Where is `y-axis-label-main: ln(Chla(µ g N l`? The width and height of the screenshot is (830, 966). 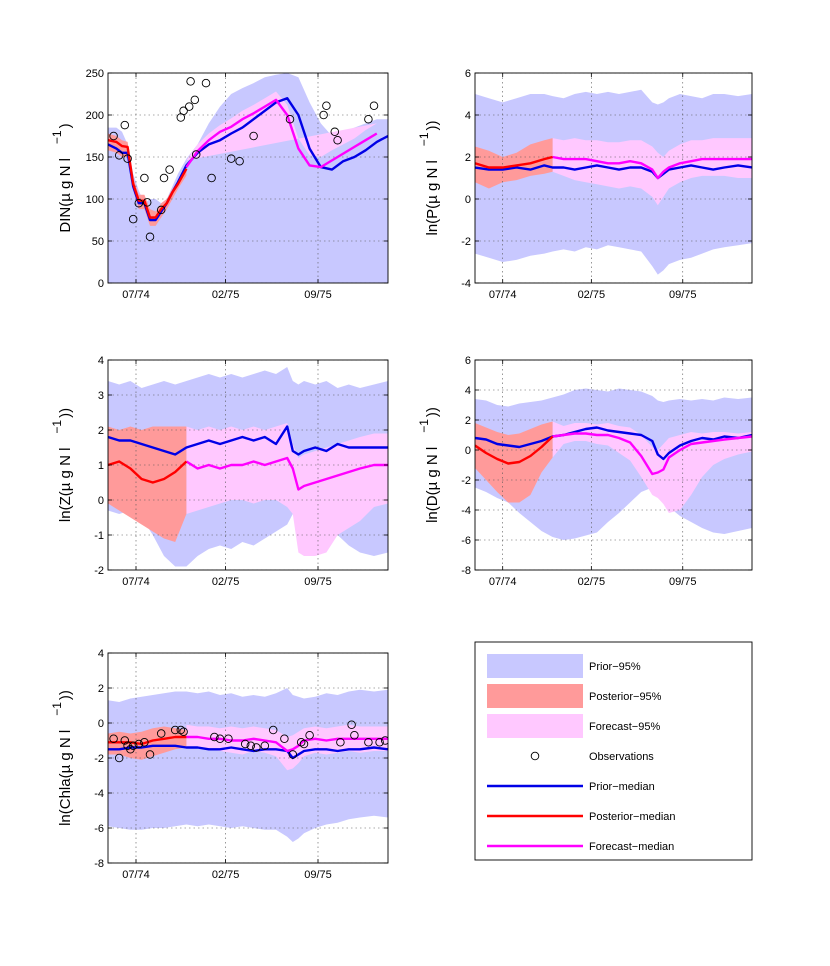 y-axis-label-main: ln(Chla(µ g N l is located at coordinates (65, 778).